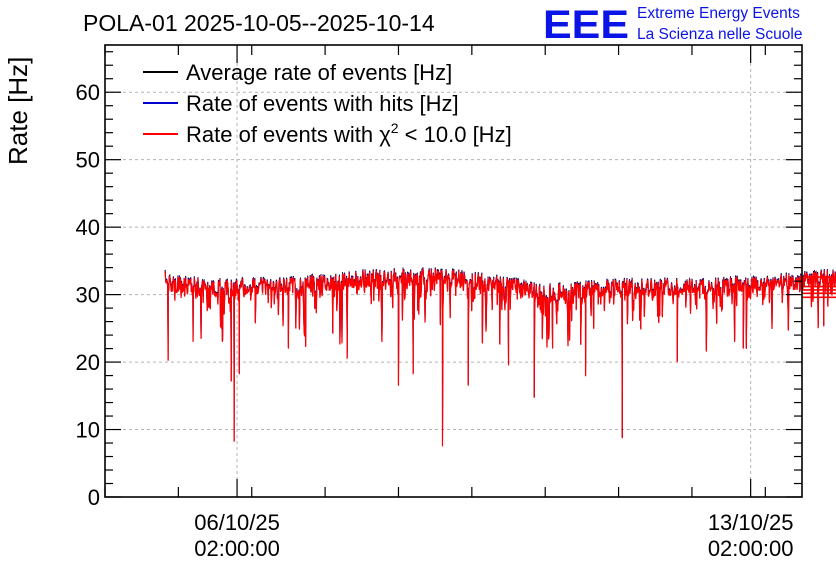 Image resolution: width=836 pixels, height=572 pixels. I want to click on y-axis-label: Rate [Hz], so click(18, 111).